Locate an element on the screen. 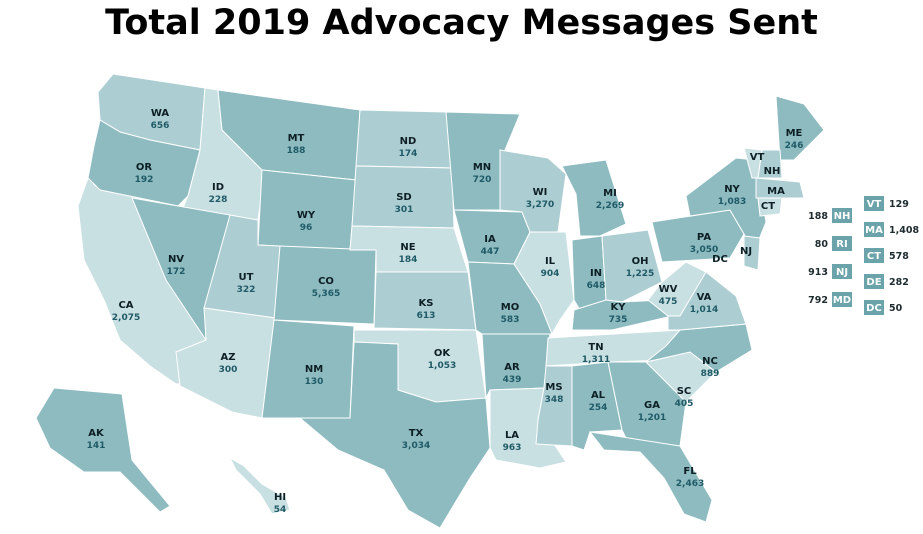 The width and height of the screenshot is (923, 534). state-hi is located at coordinates (259, 485).